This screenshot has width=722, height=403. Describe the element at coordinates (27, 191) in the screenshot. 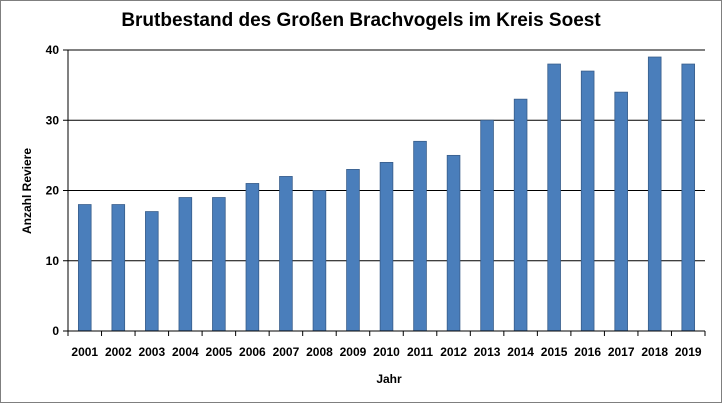

I see `y-axis-title: Anzahl Reviere` at that location.